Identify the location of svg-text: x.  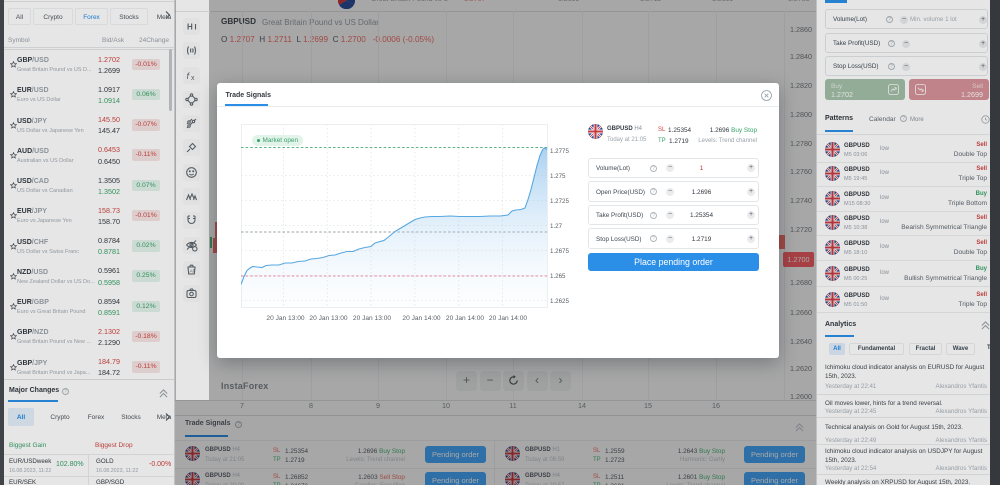
(193, 78).